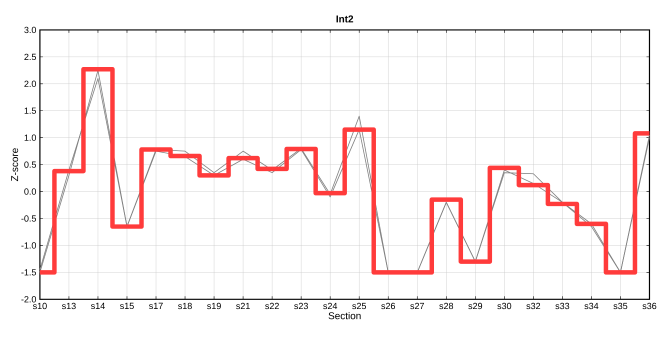  I want to click on chart-title: Int2, so click(345, 18).